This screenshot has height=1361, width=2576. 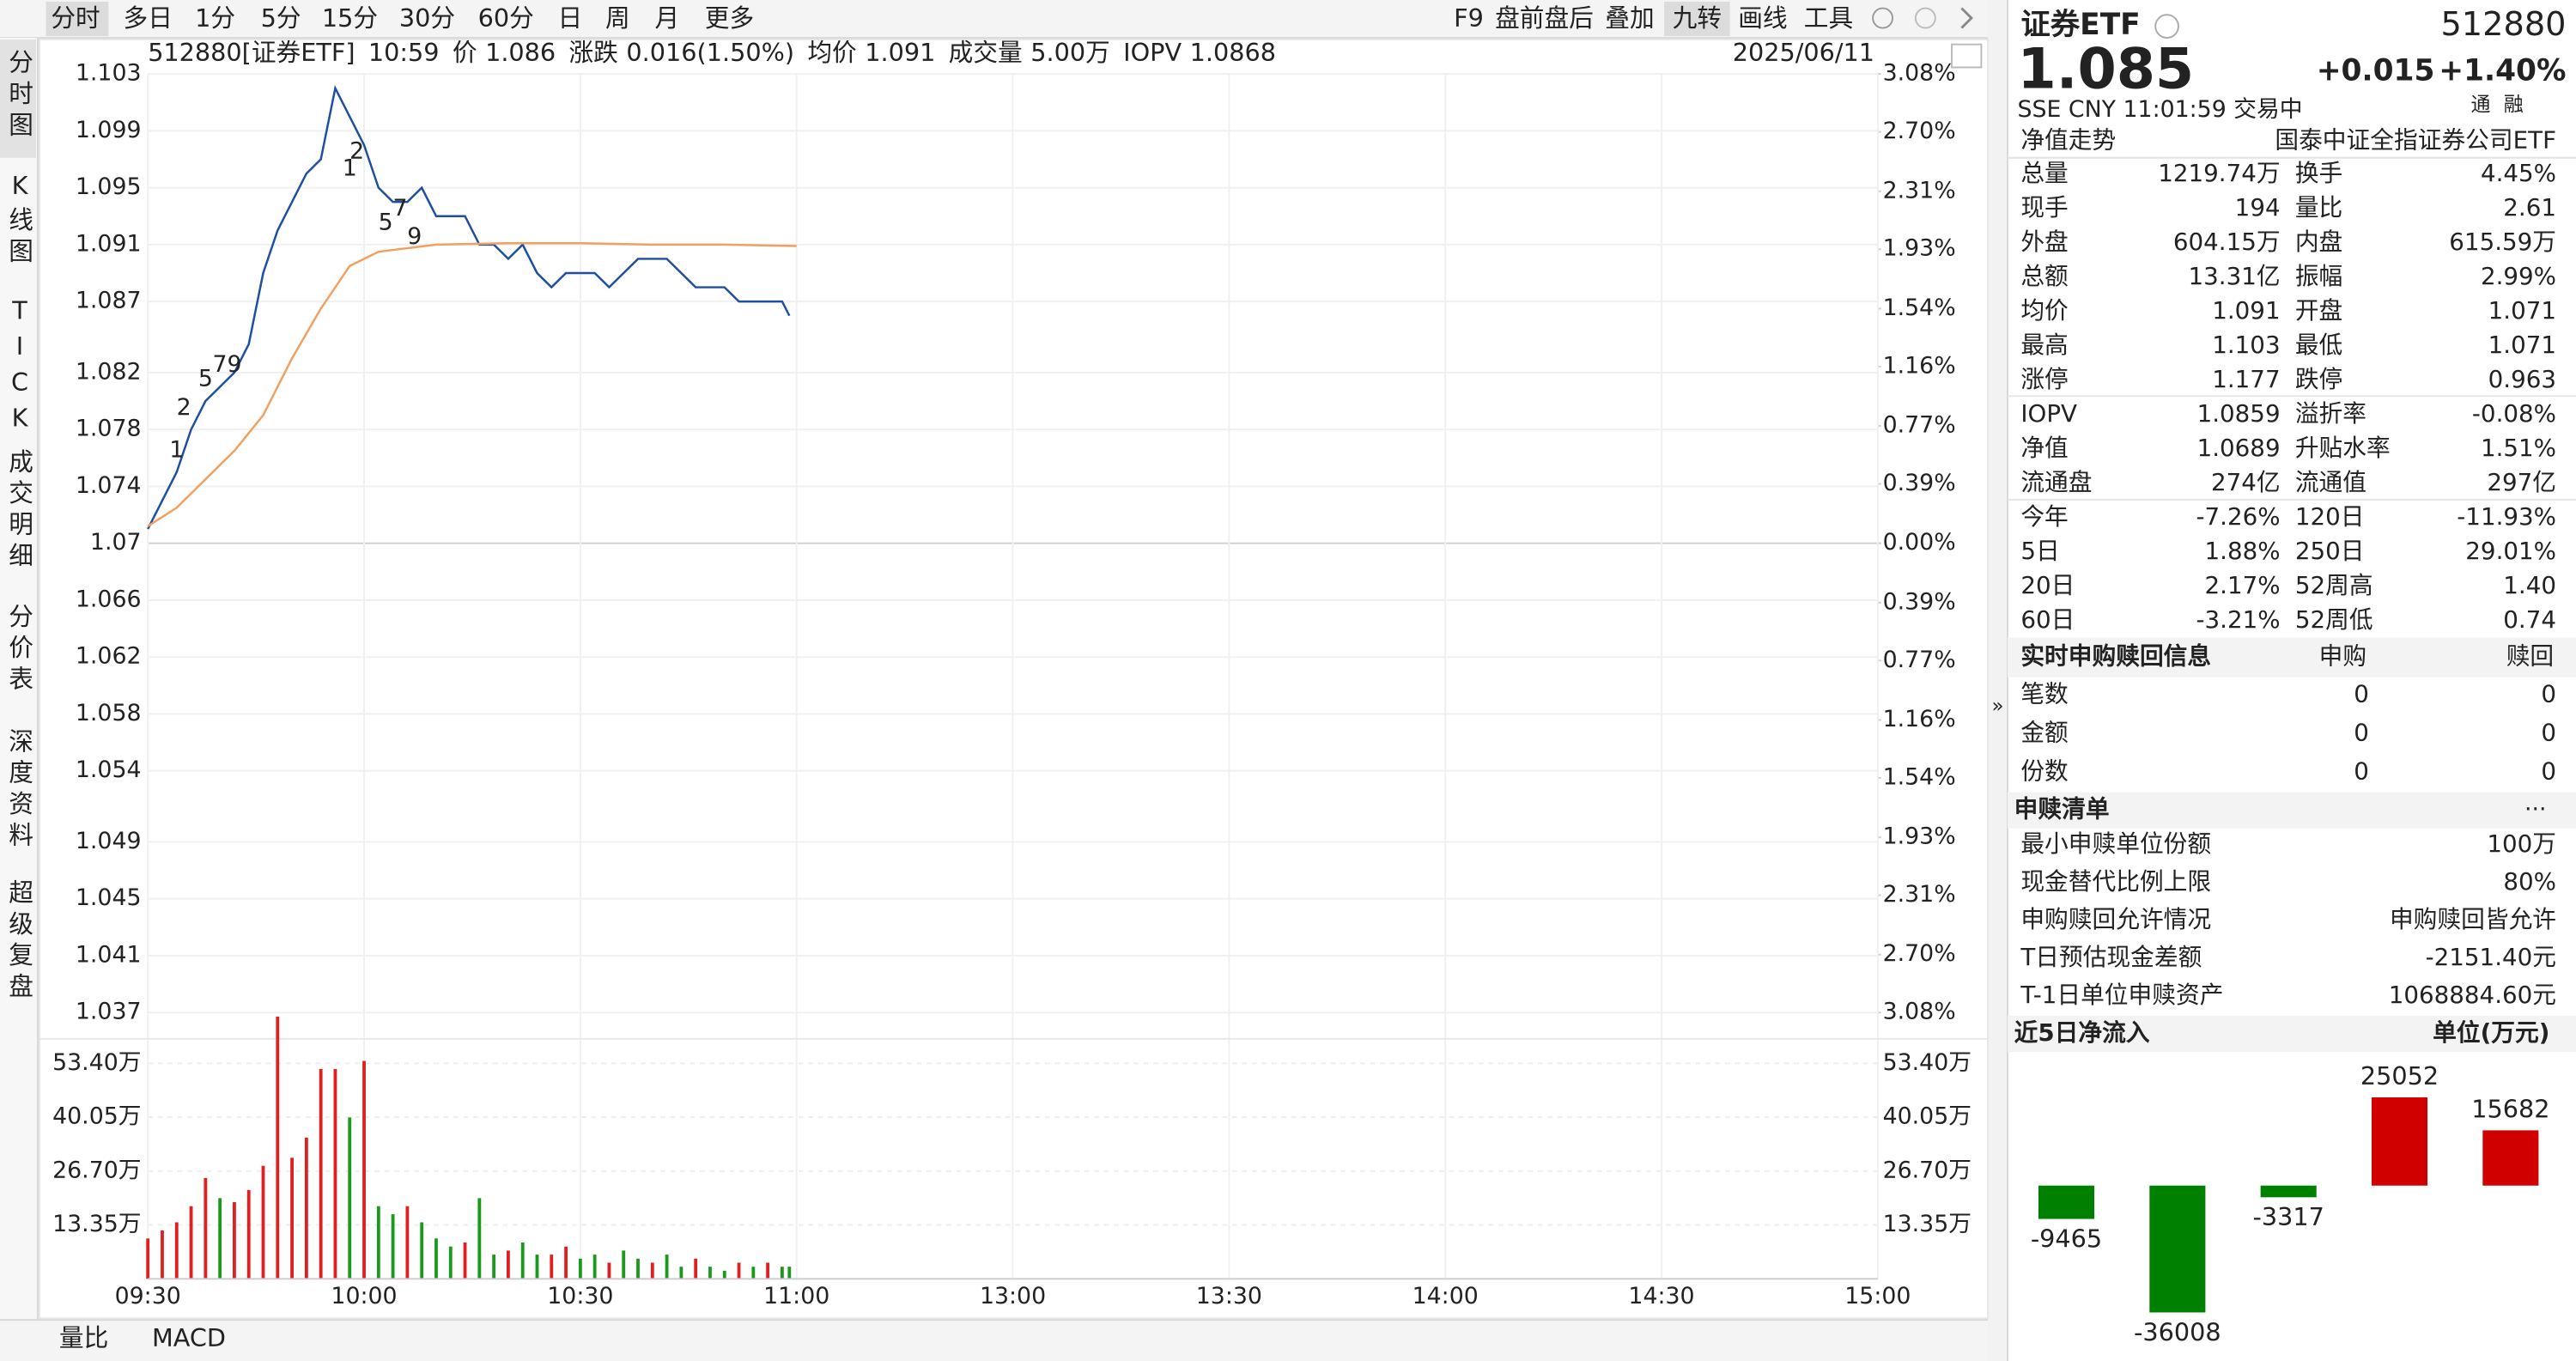 What do you see at coordinates (83, 1337) in the screenshot?
I see `bottom-tab: 量比` at bounding box center [83, 1337].